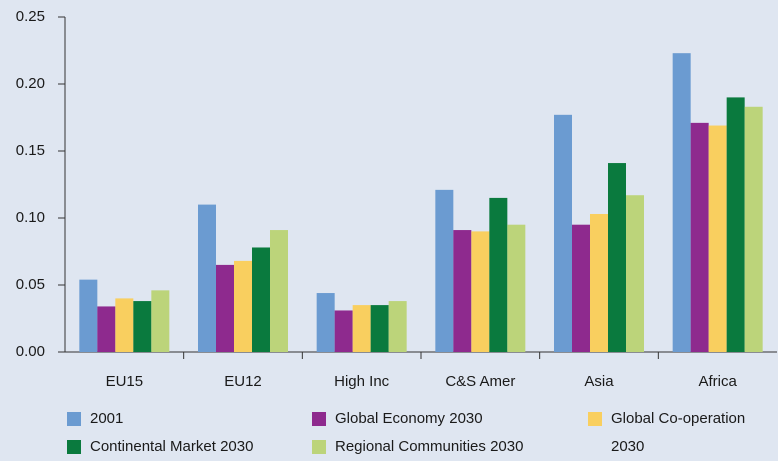 The height and width of the screenshot is (461, 778). What do you see at coordinates (409, 418) in the screenshot?
I see `legend-label: Global Economy 2030` at bounding box center [409, 418].